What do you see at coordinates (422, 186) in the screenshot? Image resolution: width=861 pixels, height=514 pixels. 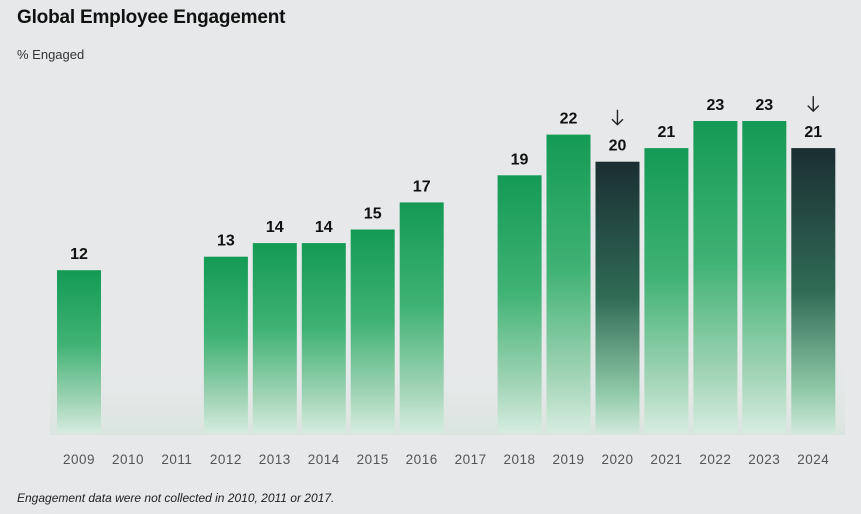 I see `data-label-2016: 17` at bounding box center [422, 186].